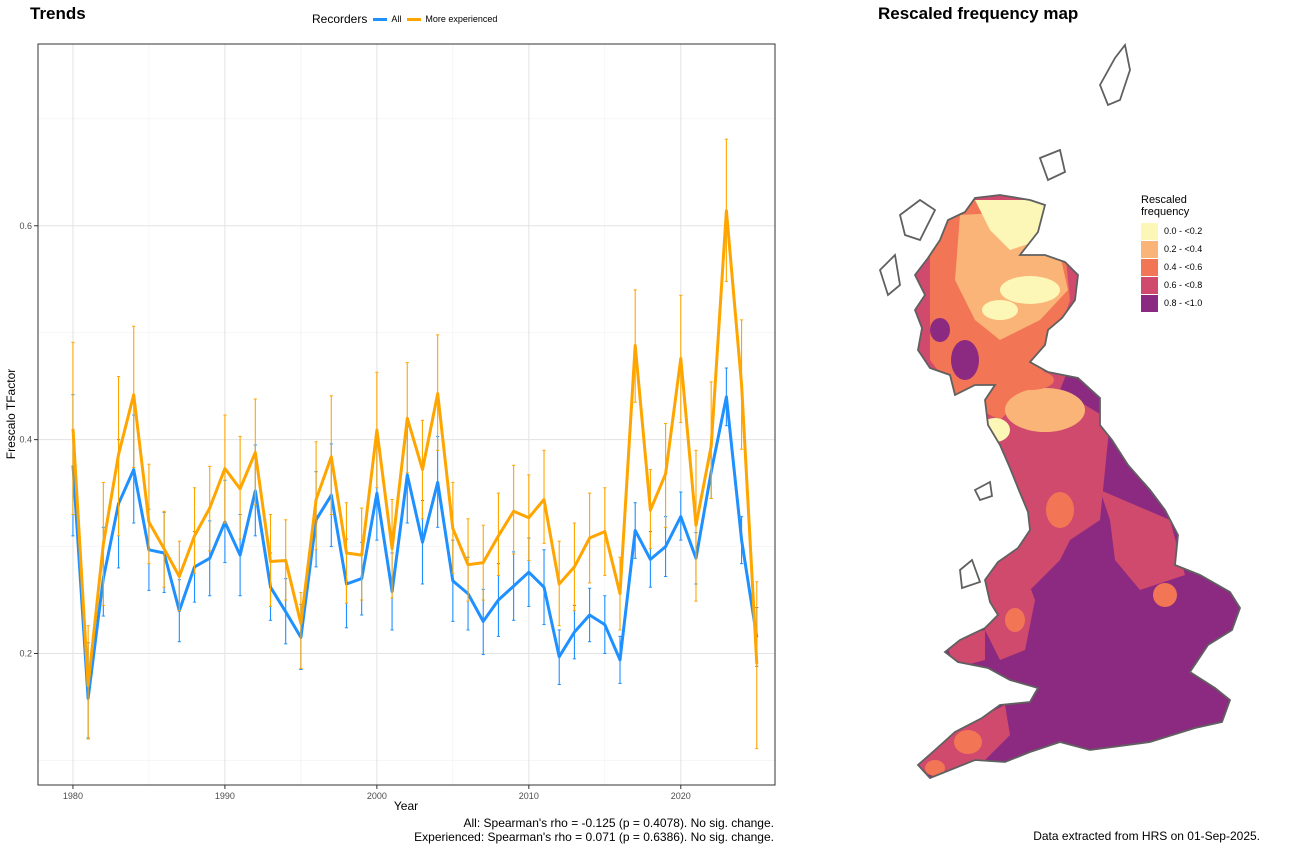 This screenshot has height=850, width=1300. What do you see at coordinates (1165, 212) in the screenshot?
I see `map-legend-title-2: frequency` at bounding box center [1165, 212].